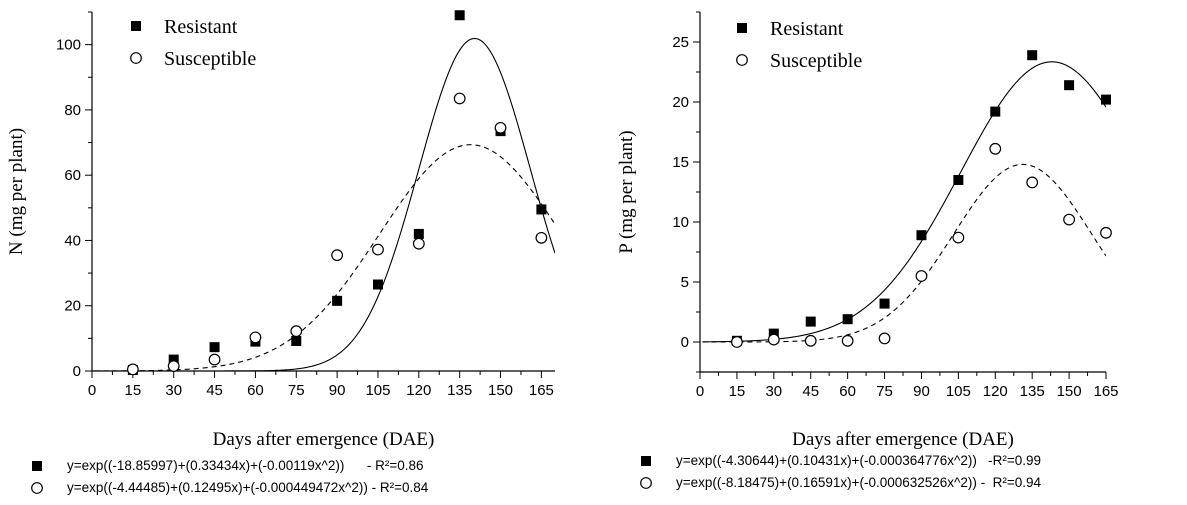 Image resolution: width=1187 pixels, height=505 pixels. Describe the element at coordinates (16, 191) in the screenshot. I see `y-axis-label: N (mg per plant)` at that location.